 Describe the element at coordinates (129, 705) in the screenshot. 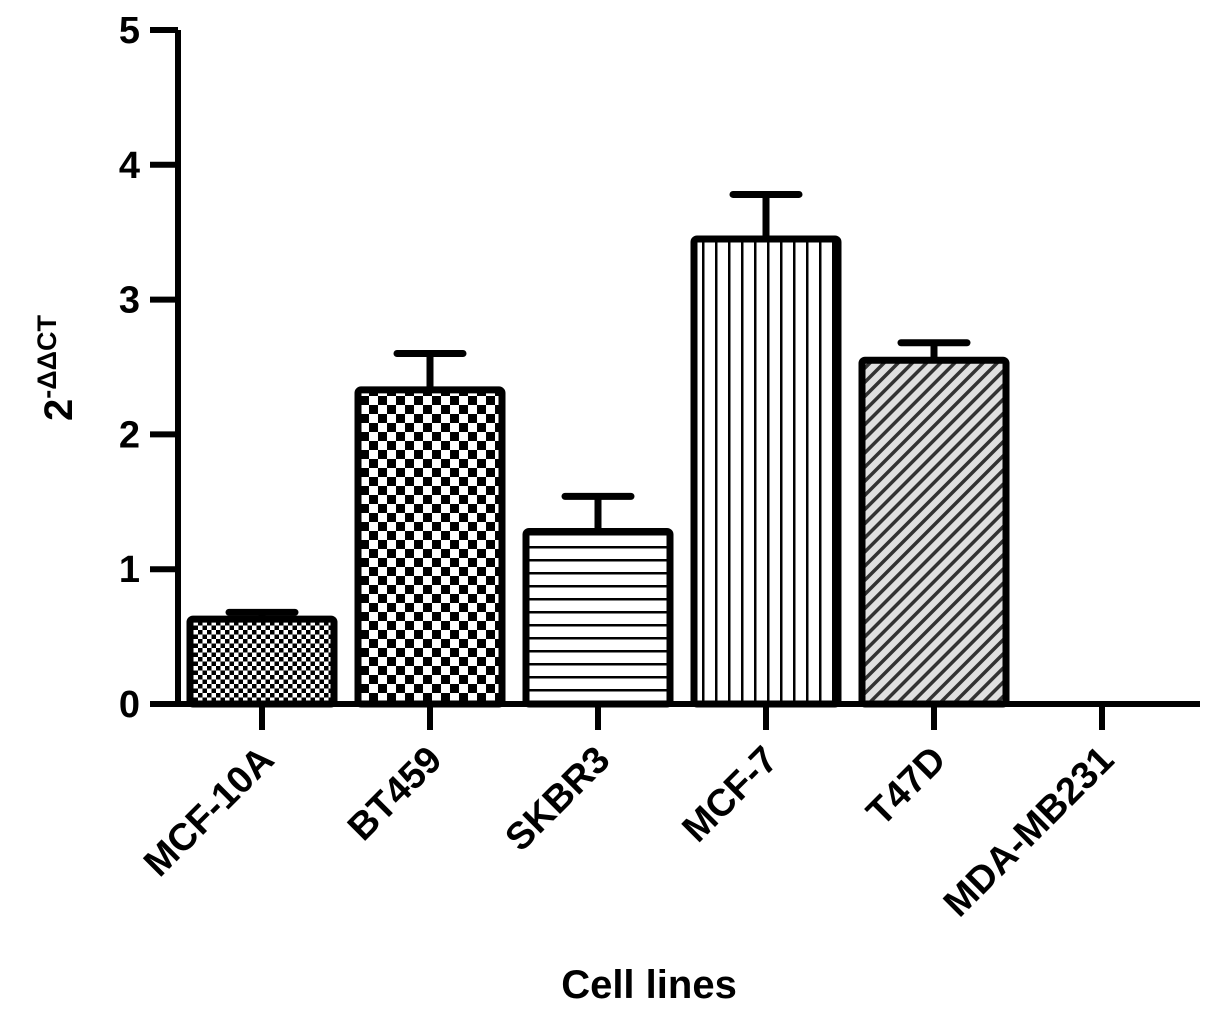

I see `y-tick-label: 0` at that location.